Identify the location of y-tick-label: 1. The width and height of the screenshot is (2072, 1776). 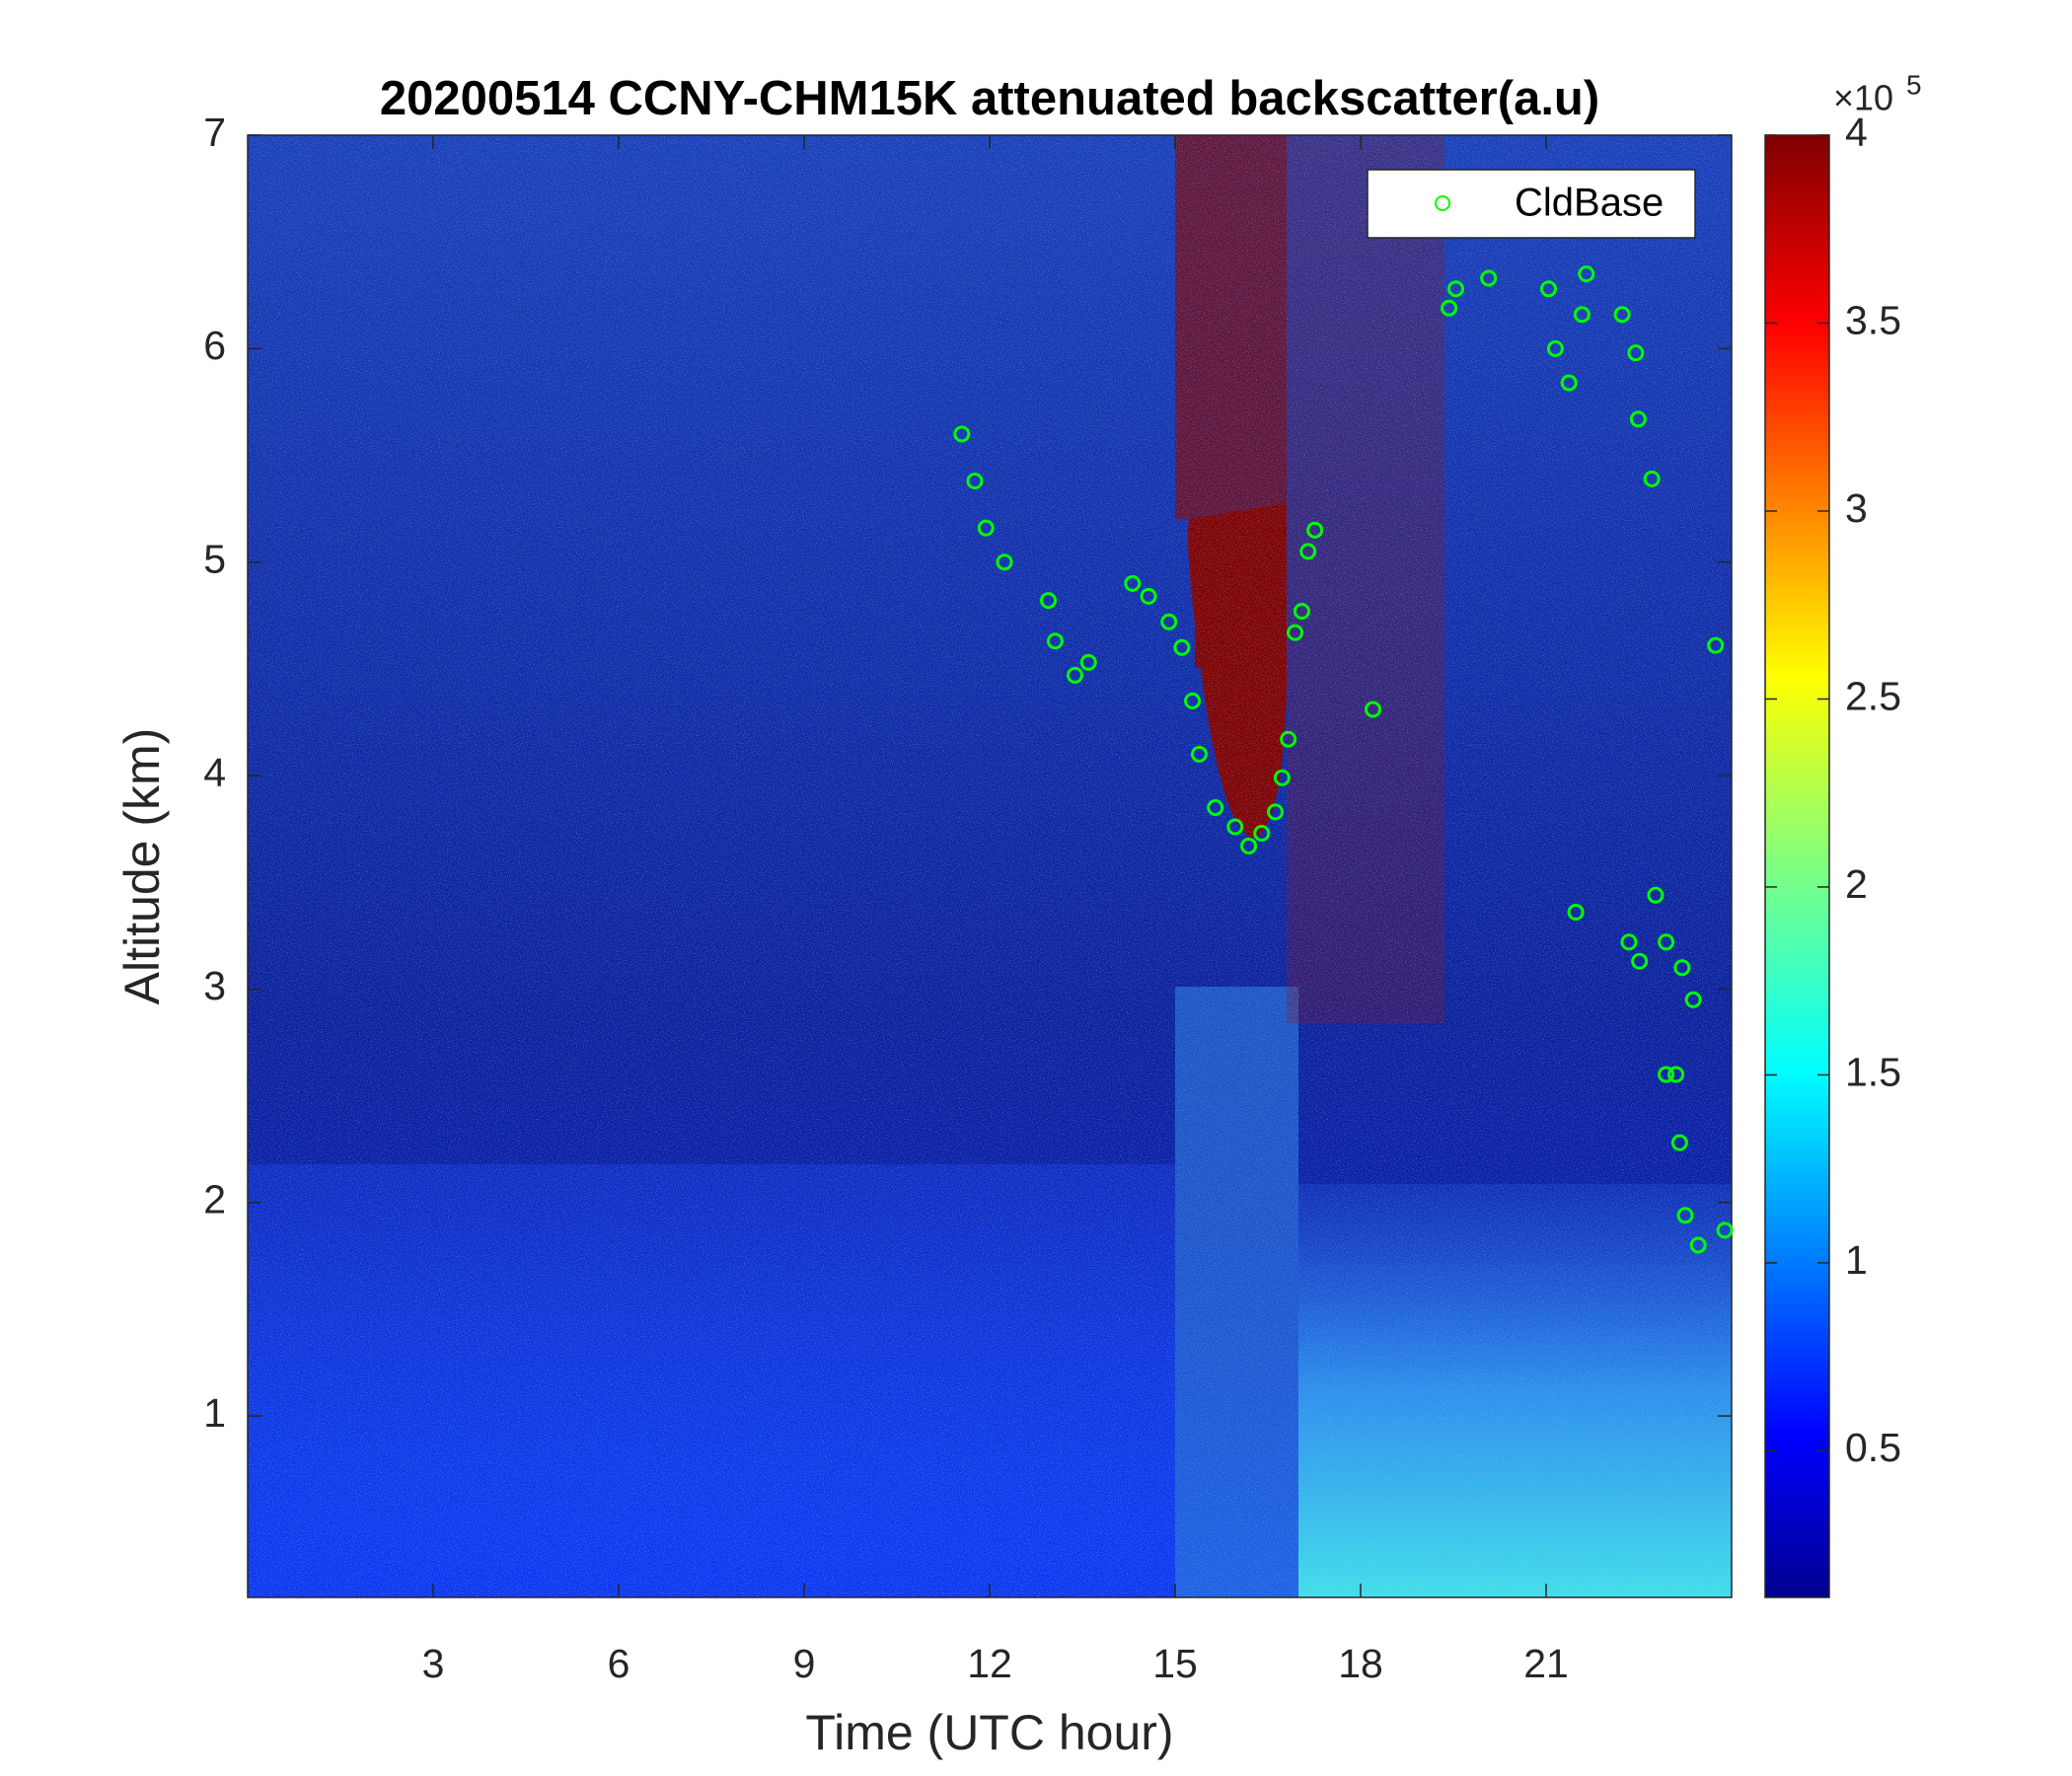
(215, 1413).